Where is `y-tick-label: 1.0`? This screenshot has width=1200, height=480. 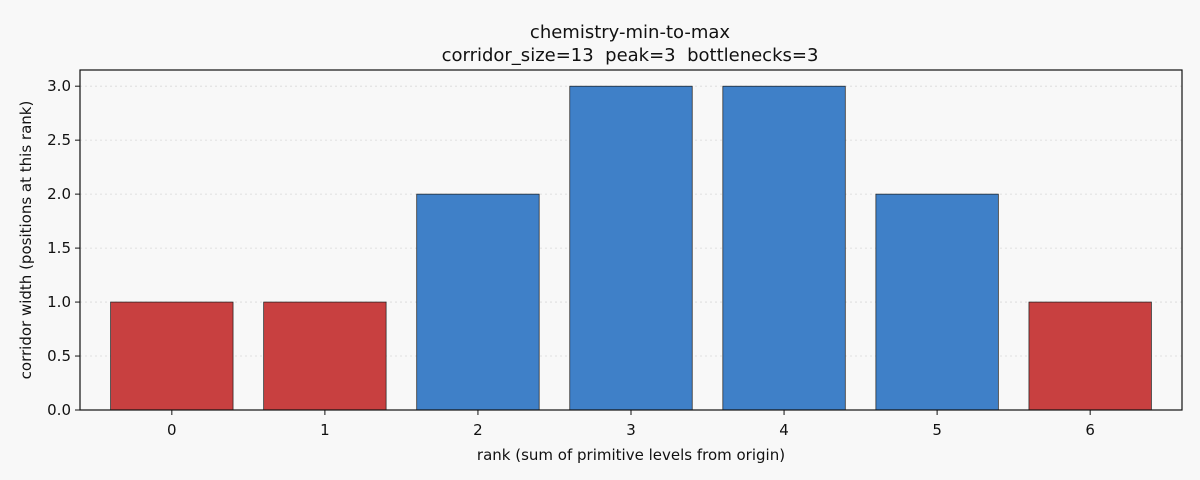
y-tick-label: 1.0 is located at coordinates (59, 302).